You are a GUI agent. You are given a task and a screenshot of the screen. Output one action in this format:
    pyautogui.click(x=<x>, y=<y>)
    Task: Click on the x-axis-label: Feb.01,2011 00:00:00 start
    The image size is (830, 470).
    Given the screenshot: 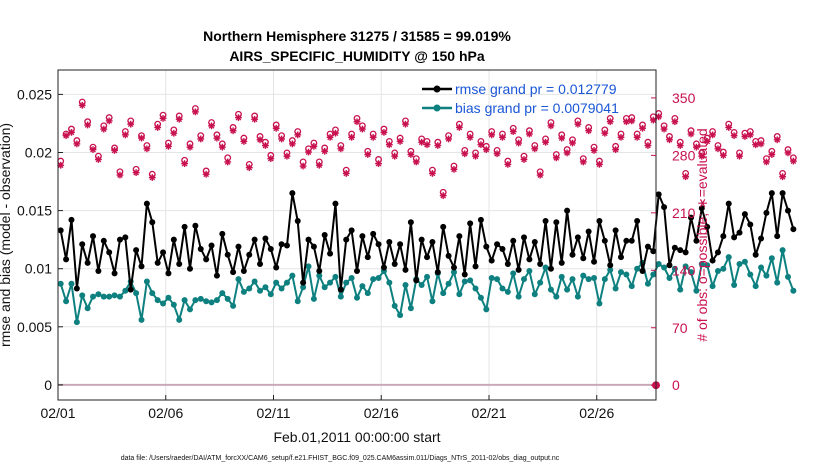 What is the action you would take?
    pyautogui.click(x=356, y=437)
    